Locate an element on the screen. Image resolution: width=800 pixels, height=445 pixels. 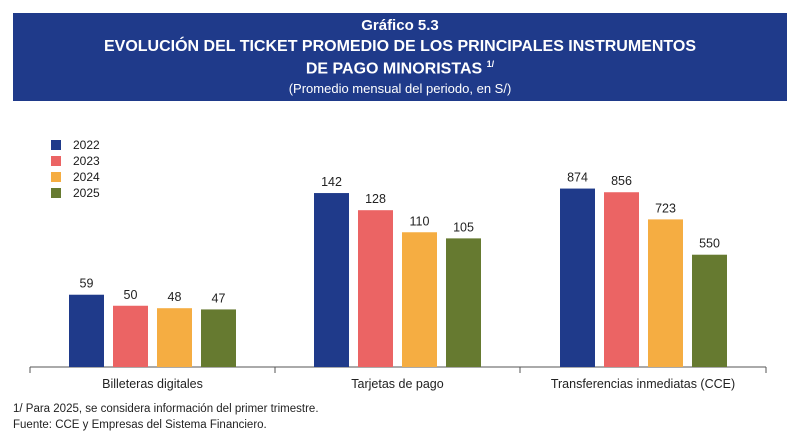
data-label-group0-2022: 59 is located at coordinates (87, 284).